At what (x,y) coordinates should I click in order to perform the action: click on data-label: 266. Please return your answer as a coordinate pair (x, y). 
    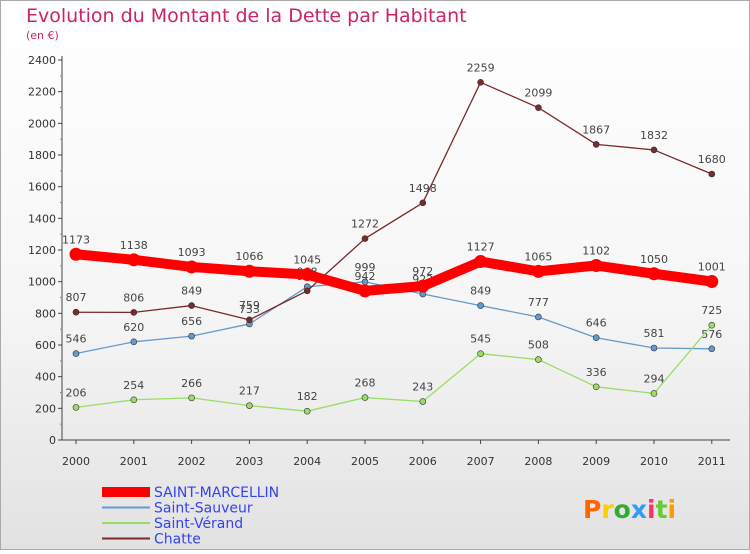
    Looking at the image, I should click on (191, 383).